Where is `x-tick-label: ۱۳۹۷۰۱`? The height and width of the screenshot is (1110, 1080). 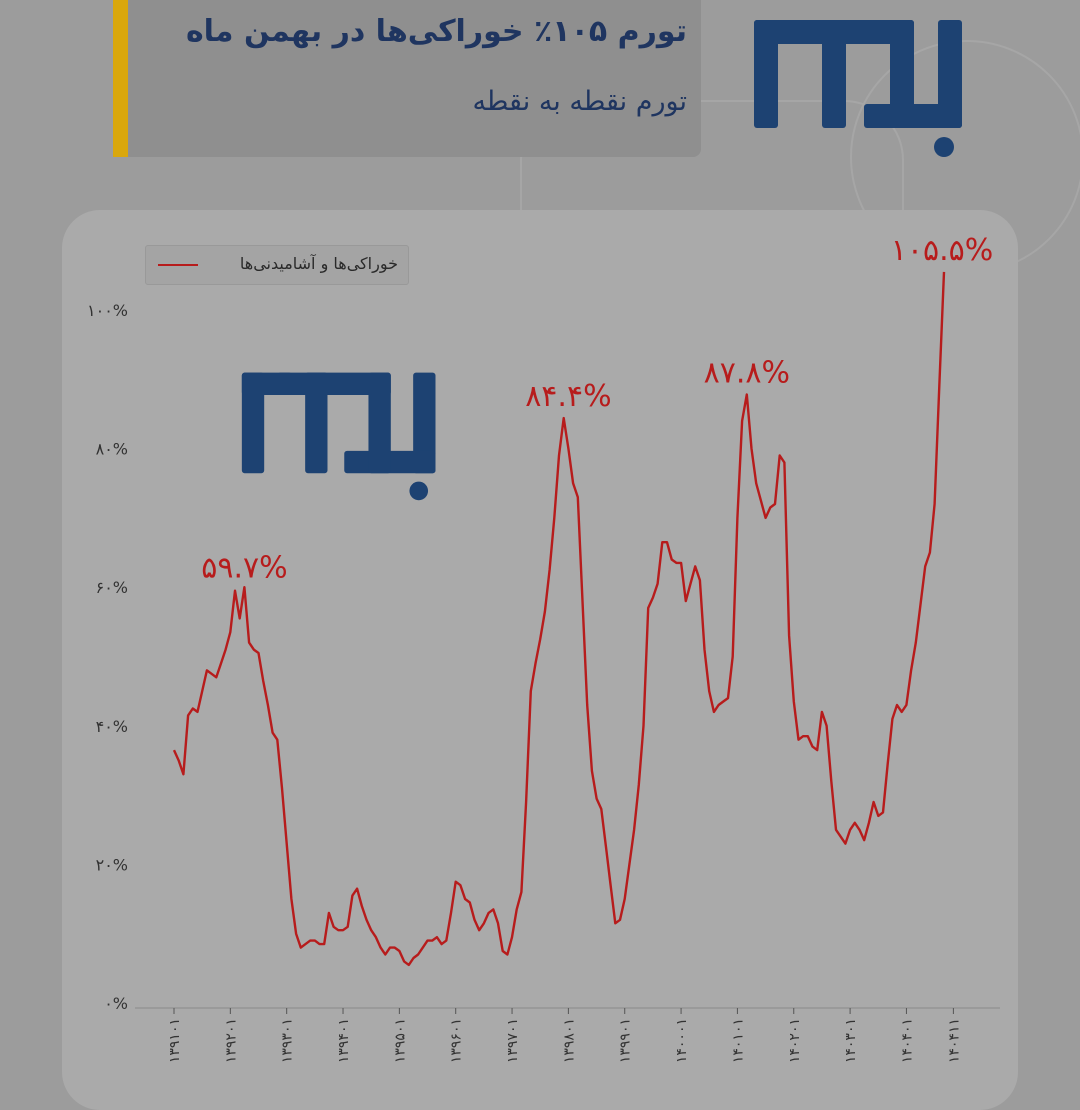
x-tick-label: ۱۳۹۷۰۱ is located at coordinates (513, 1040).